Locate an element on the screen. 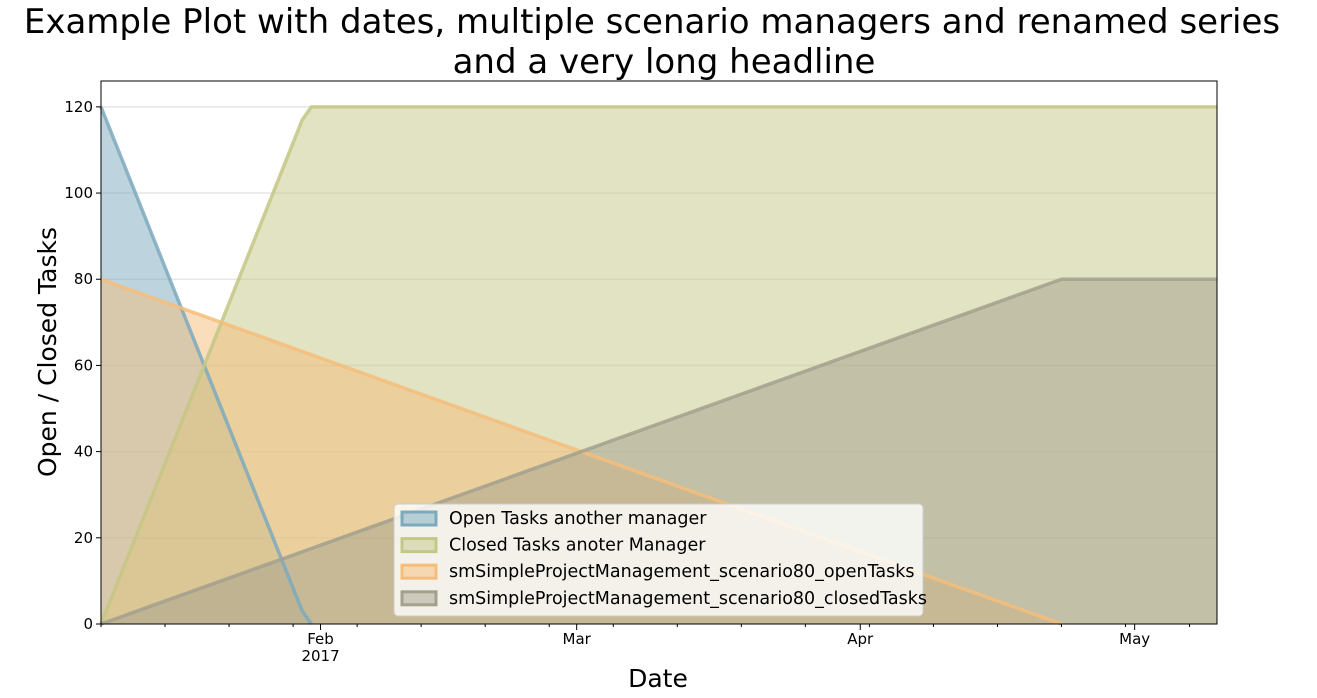 This screenshot has width=1317, height=698. legend-label-1: Open Tasks another manager is located at coordinates (578, 519).